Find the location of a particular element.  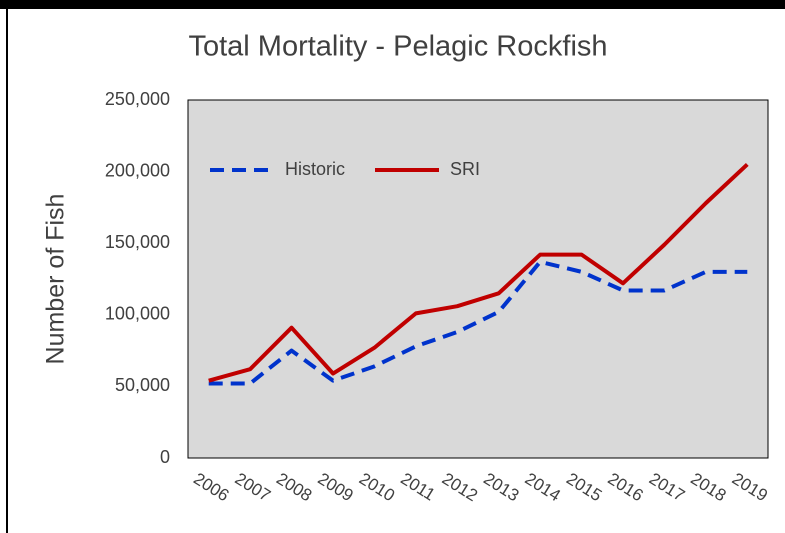

x-tick-label: 2009 is located at coordinates (336, 487).